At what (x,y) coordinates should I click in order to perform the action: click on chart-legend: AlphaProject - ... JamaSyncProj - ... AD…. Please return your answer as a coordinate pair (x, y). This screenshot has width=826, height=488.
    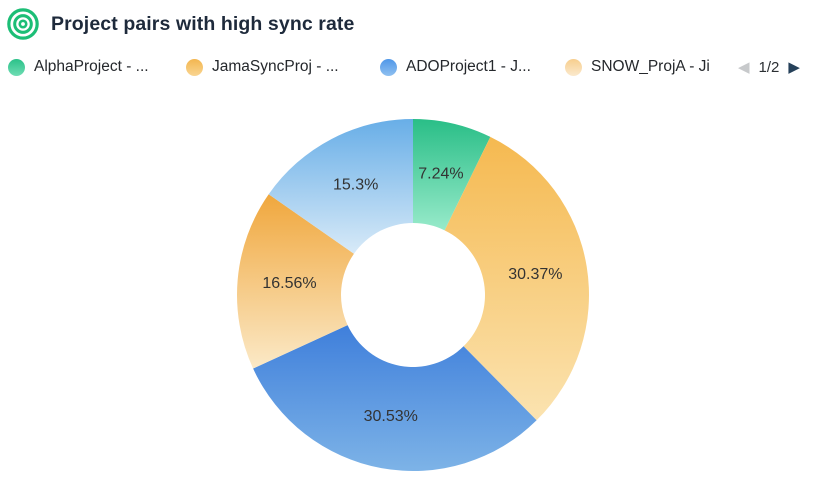
    Looking at the image, I should click on (413, 67).